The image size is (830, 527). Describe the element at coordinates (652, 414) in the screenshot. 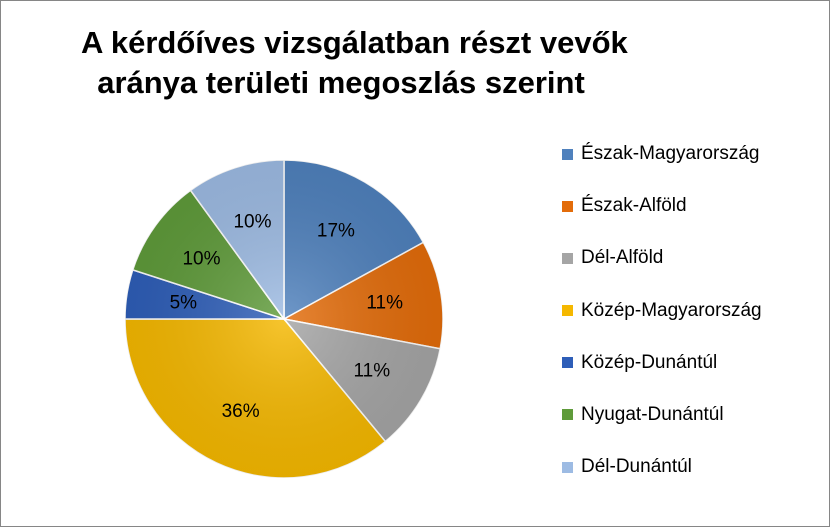

I see `legend-label: Nyugat-Dunántúl` at that location.